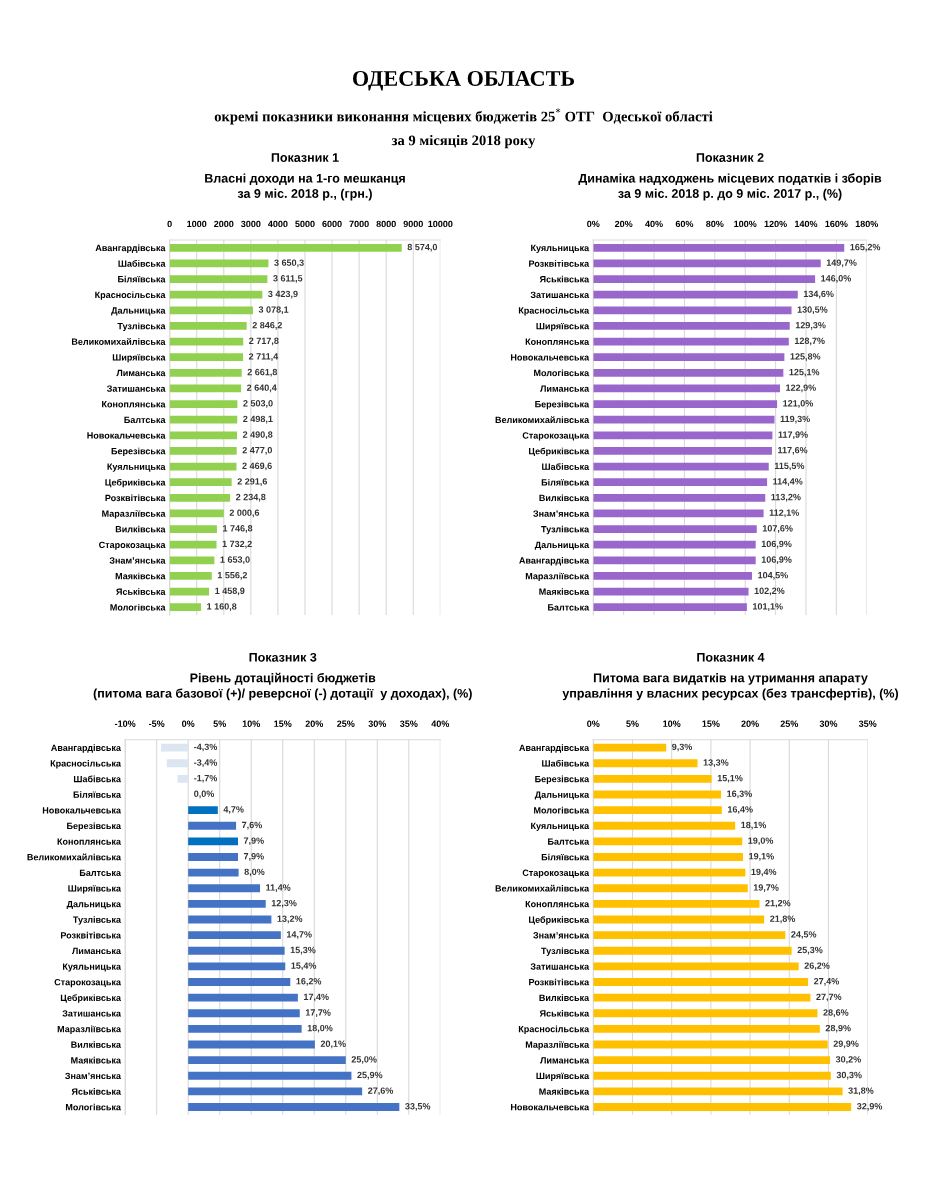 Image resolution: width=927 pixels, height=1200 pixels. Describe the element at coordinates (206, 763) in the screenshot. I see `data-label: -3,4%` at that location.